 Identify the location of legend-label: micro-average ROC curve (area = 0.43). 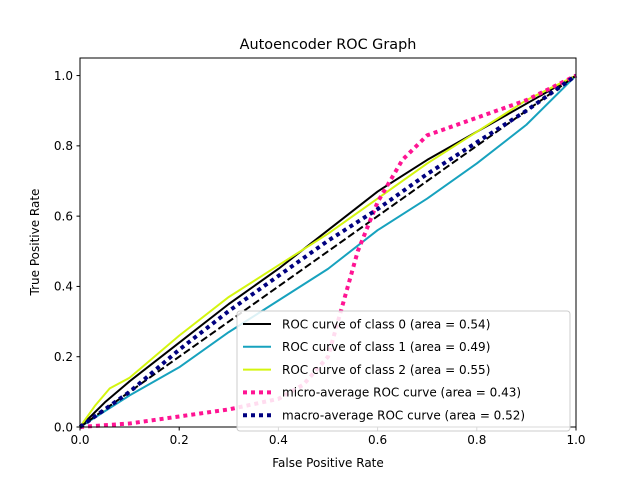
(401, 393).